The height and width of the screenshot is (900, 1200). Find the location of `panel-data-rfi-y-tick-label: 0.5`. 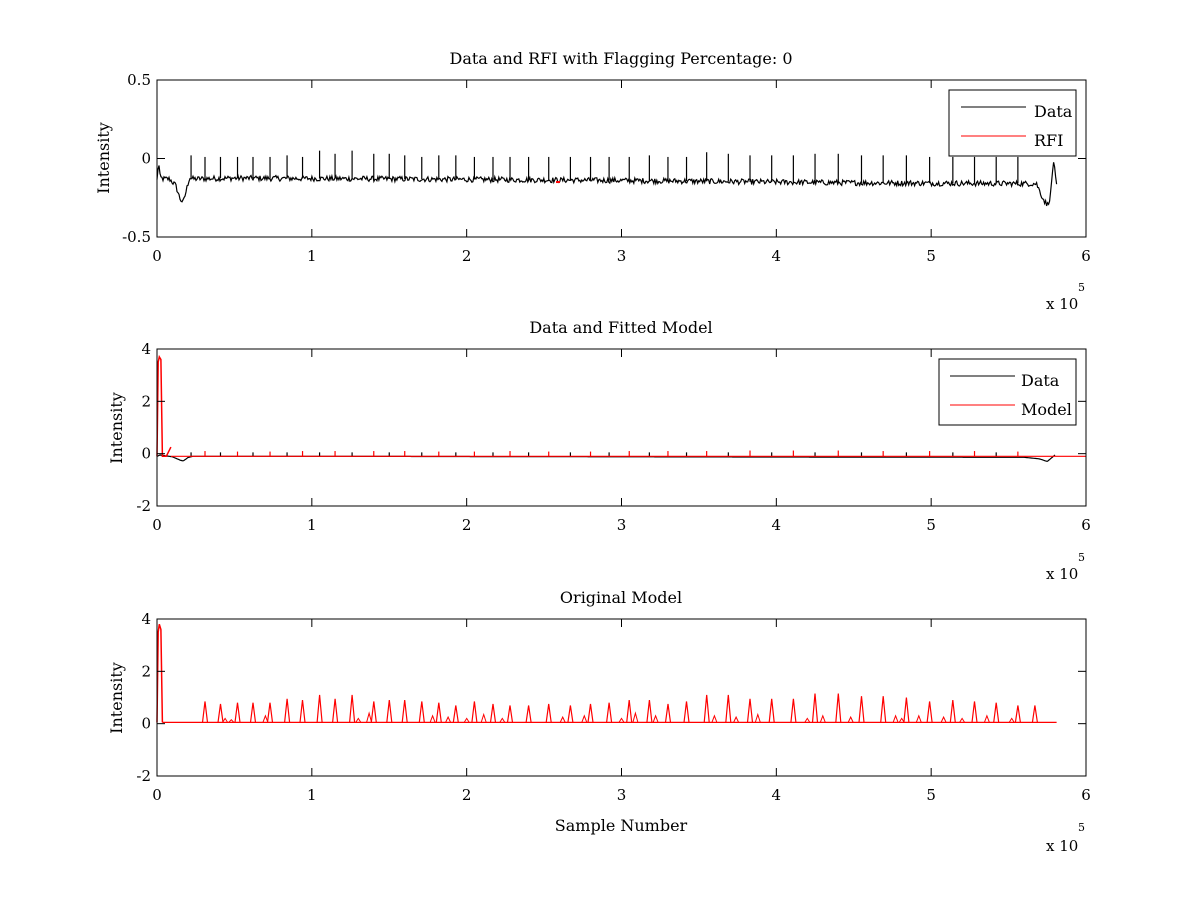

panel-data-rfi-y-tick-label: 0.5 is located at coordinates (139, 80).